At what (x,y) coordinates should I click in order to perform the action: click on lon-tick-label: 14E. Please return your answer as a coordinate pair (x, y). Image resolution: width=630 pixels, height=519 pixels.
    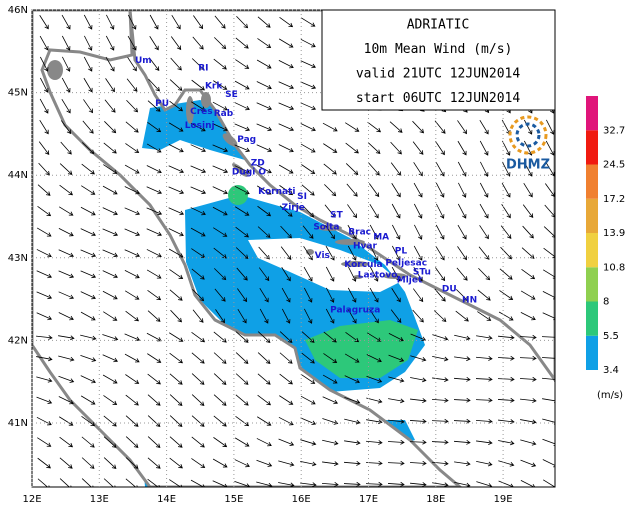
    Looking at the image, I should click on (166, 499).